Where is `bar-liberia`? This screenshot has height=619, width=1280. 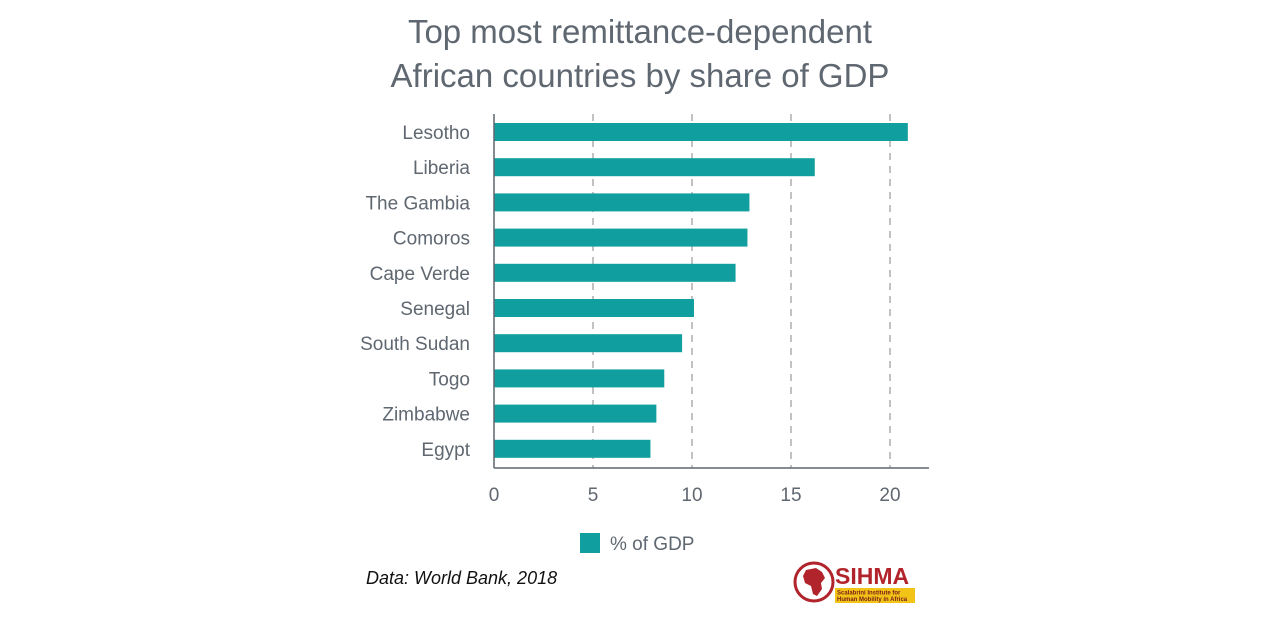
bar-liberia is located at coordinates (654, 167).